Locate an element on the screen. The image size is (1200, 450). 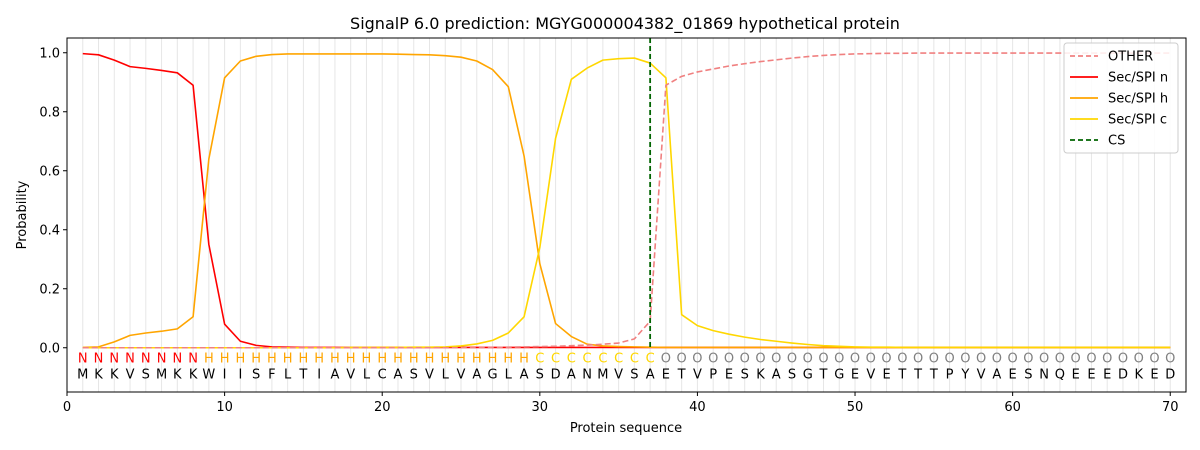
x-tick-label: 20 is located at coordinates (382, 407).